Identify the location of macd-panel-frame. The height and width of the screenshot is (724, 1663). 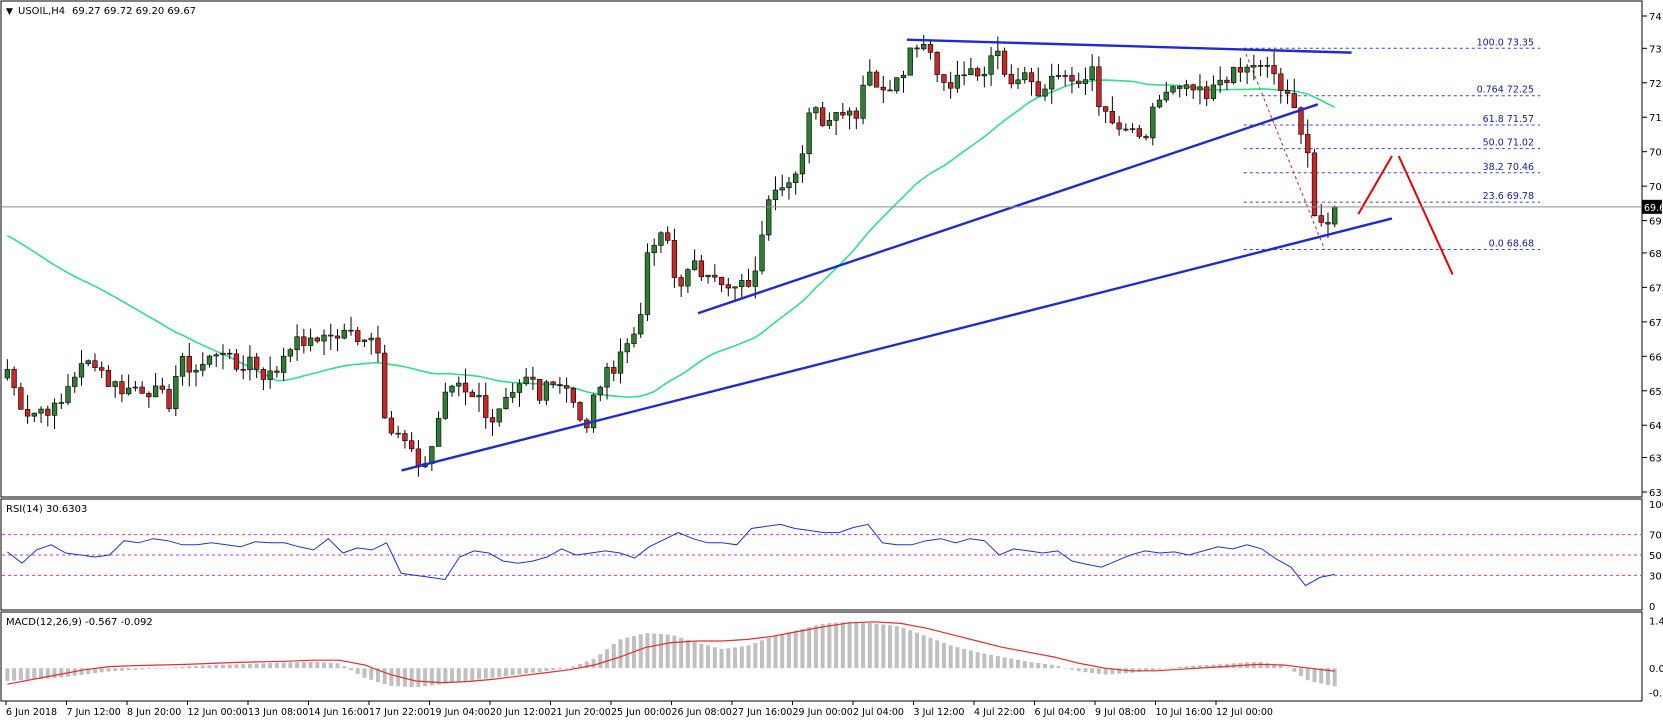
(821, 656).